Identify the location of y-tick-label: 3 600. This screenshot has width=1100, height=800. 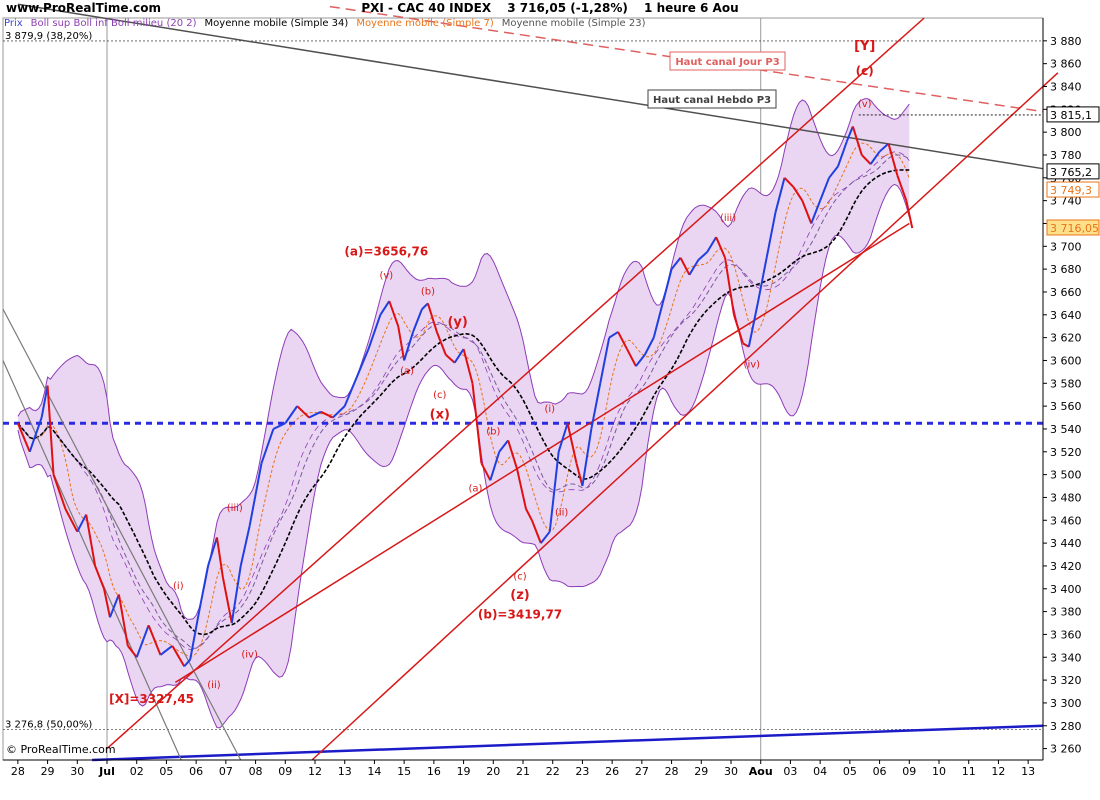
(1066, 360).